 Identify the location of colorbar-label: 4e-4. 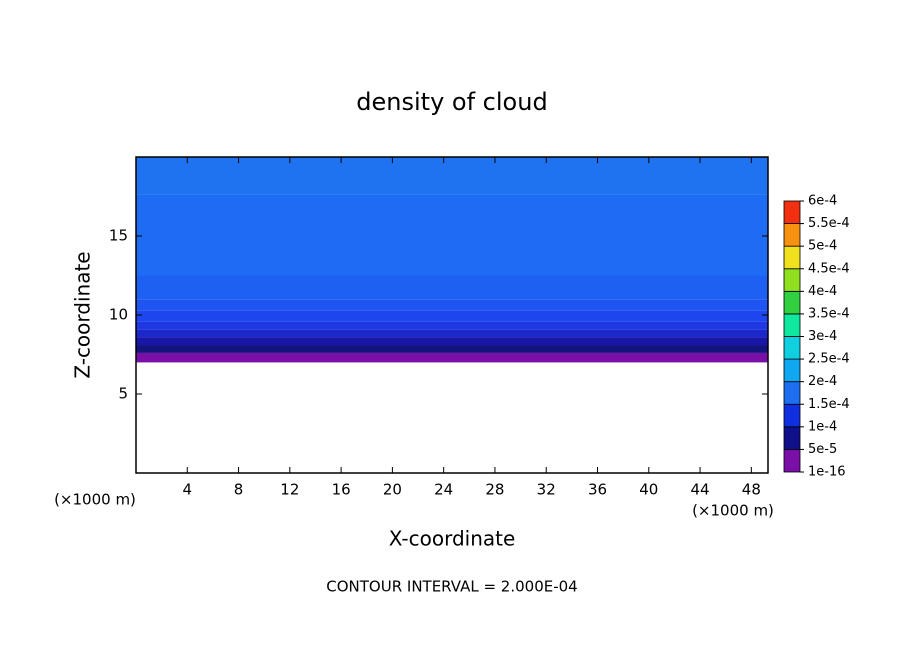
(822, 291).